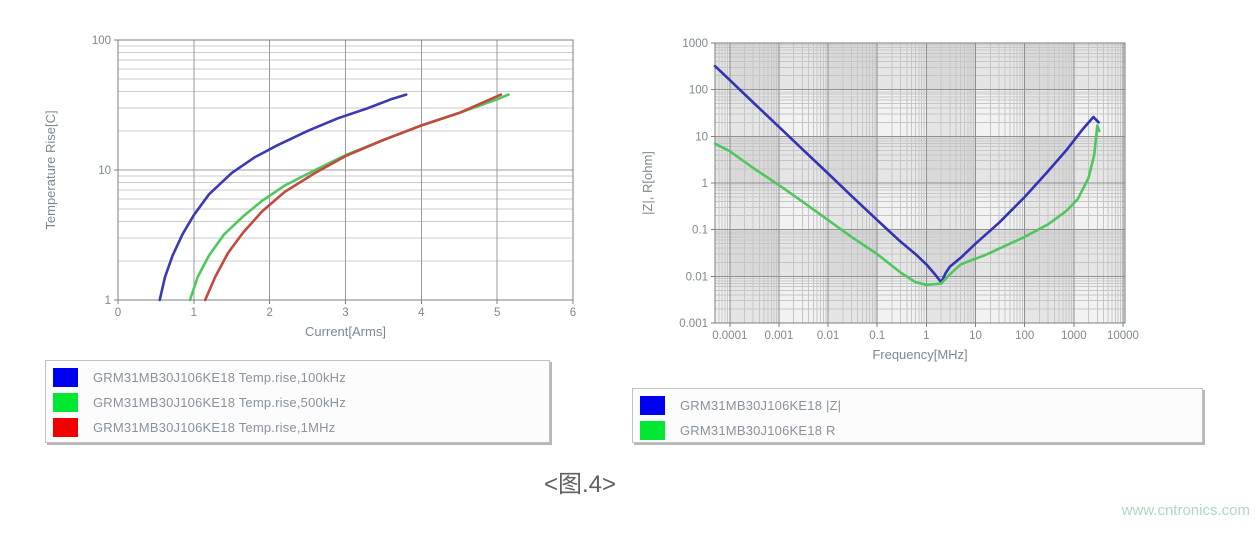 Image resolution: width=1260 pixels, height=533 pixels. What do you see at coordinates (497, 313) in the screenshot?
I see `svg-text: 5` at bounding box center [497, 313].